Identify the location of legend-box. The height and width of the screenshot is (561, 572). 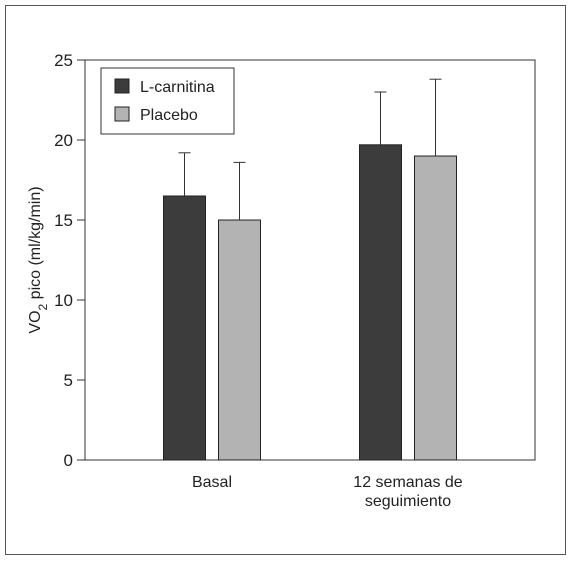
(167, 101).